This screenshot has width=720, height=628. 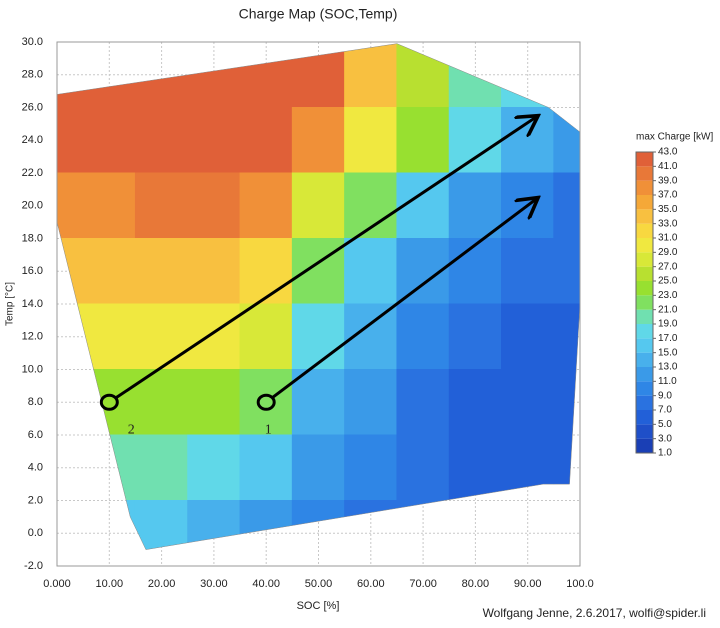 I want to click on colorbar-tick-label: 7.0, so click(x=665, y=410).